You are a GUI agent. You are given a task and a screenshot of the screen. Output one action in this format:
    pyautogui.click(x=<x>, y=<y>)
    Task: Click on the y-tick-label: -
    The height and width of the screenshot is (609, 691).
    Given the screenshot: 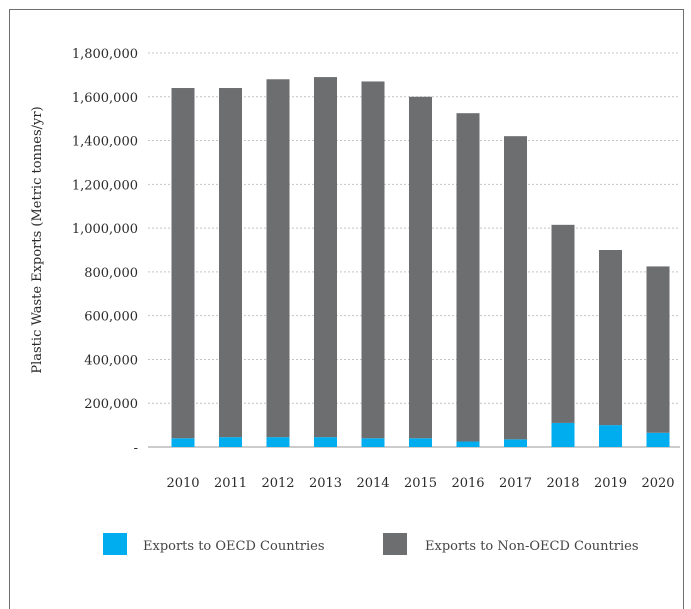 What is the action you would take?
    pyautogui.click(x=136, y=448)
    